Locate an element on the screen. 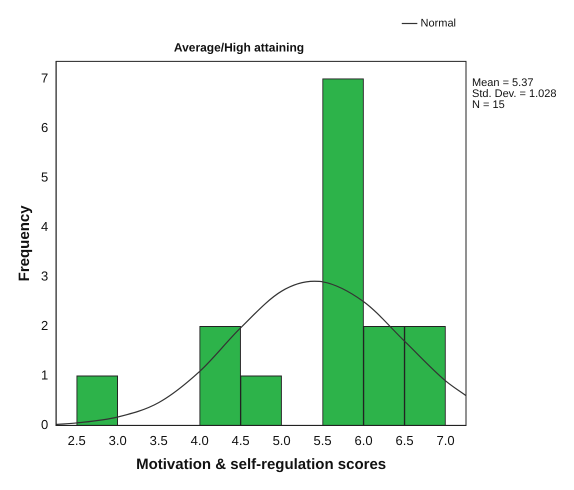  legend-label: Normal is located at coordinates (438, 24).